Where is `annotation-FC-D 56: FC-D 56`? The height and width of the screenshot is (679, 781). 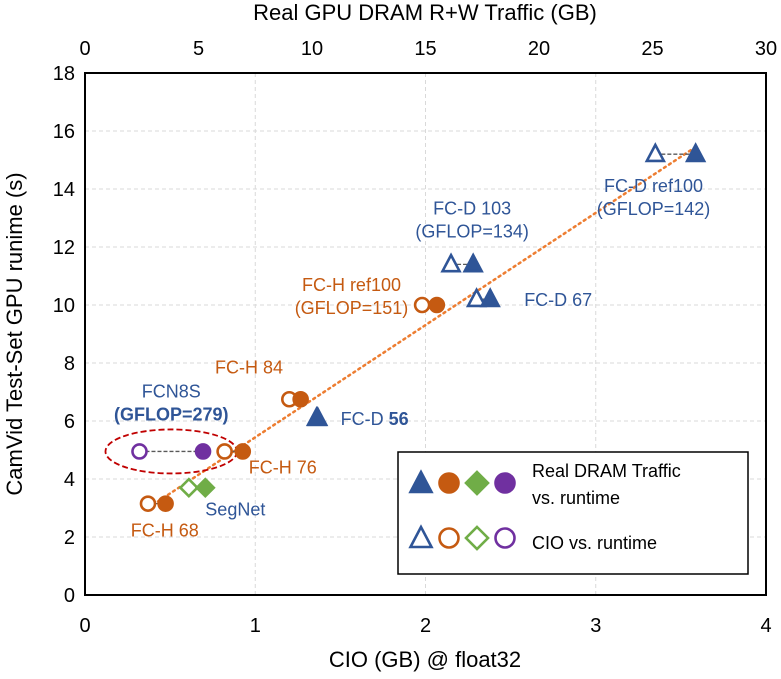
annotation-FC-D 56: FC-D 56 is located at coordinates (375, 419).